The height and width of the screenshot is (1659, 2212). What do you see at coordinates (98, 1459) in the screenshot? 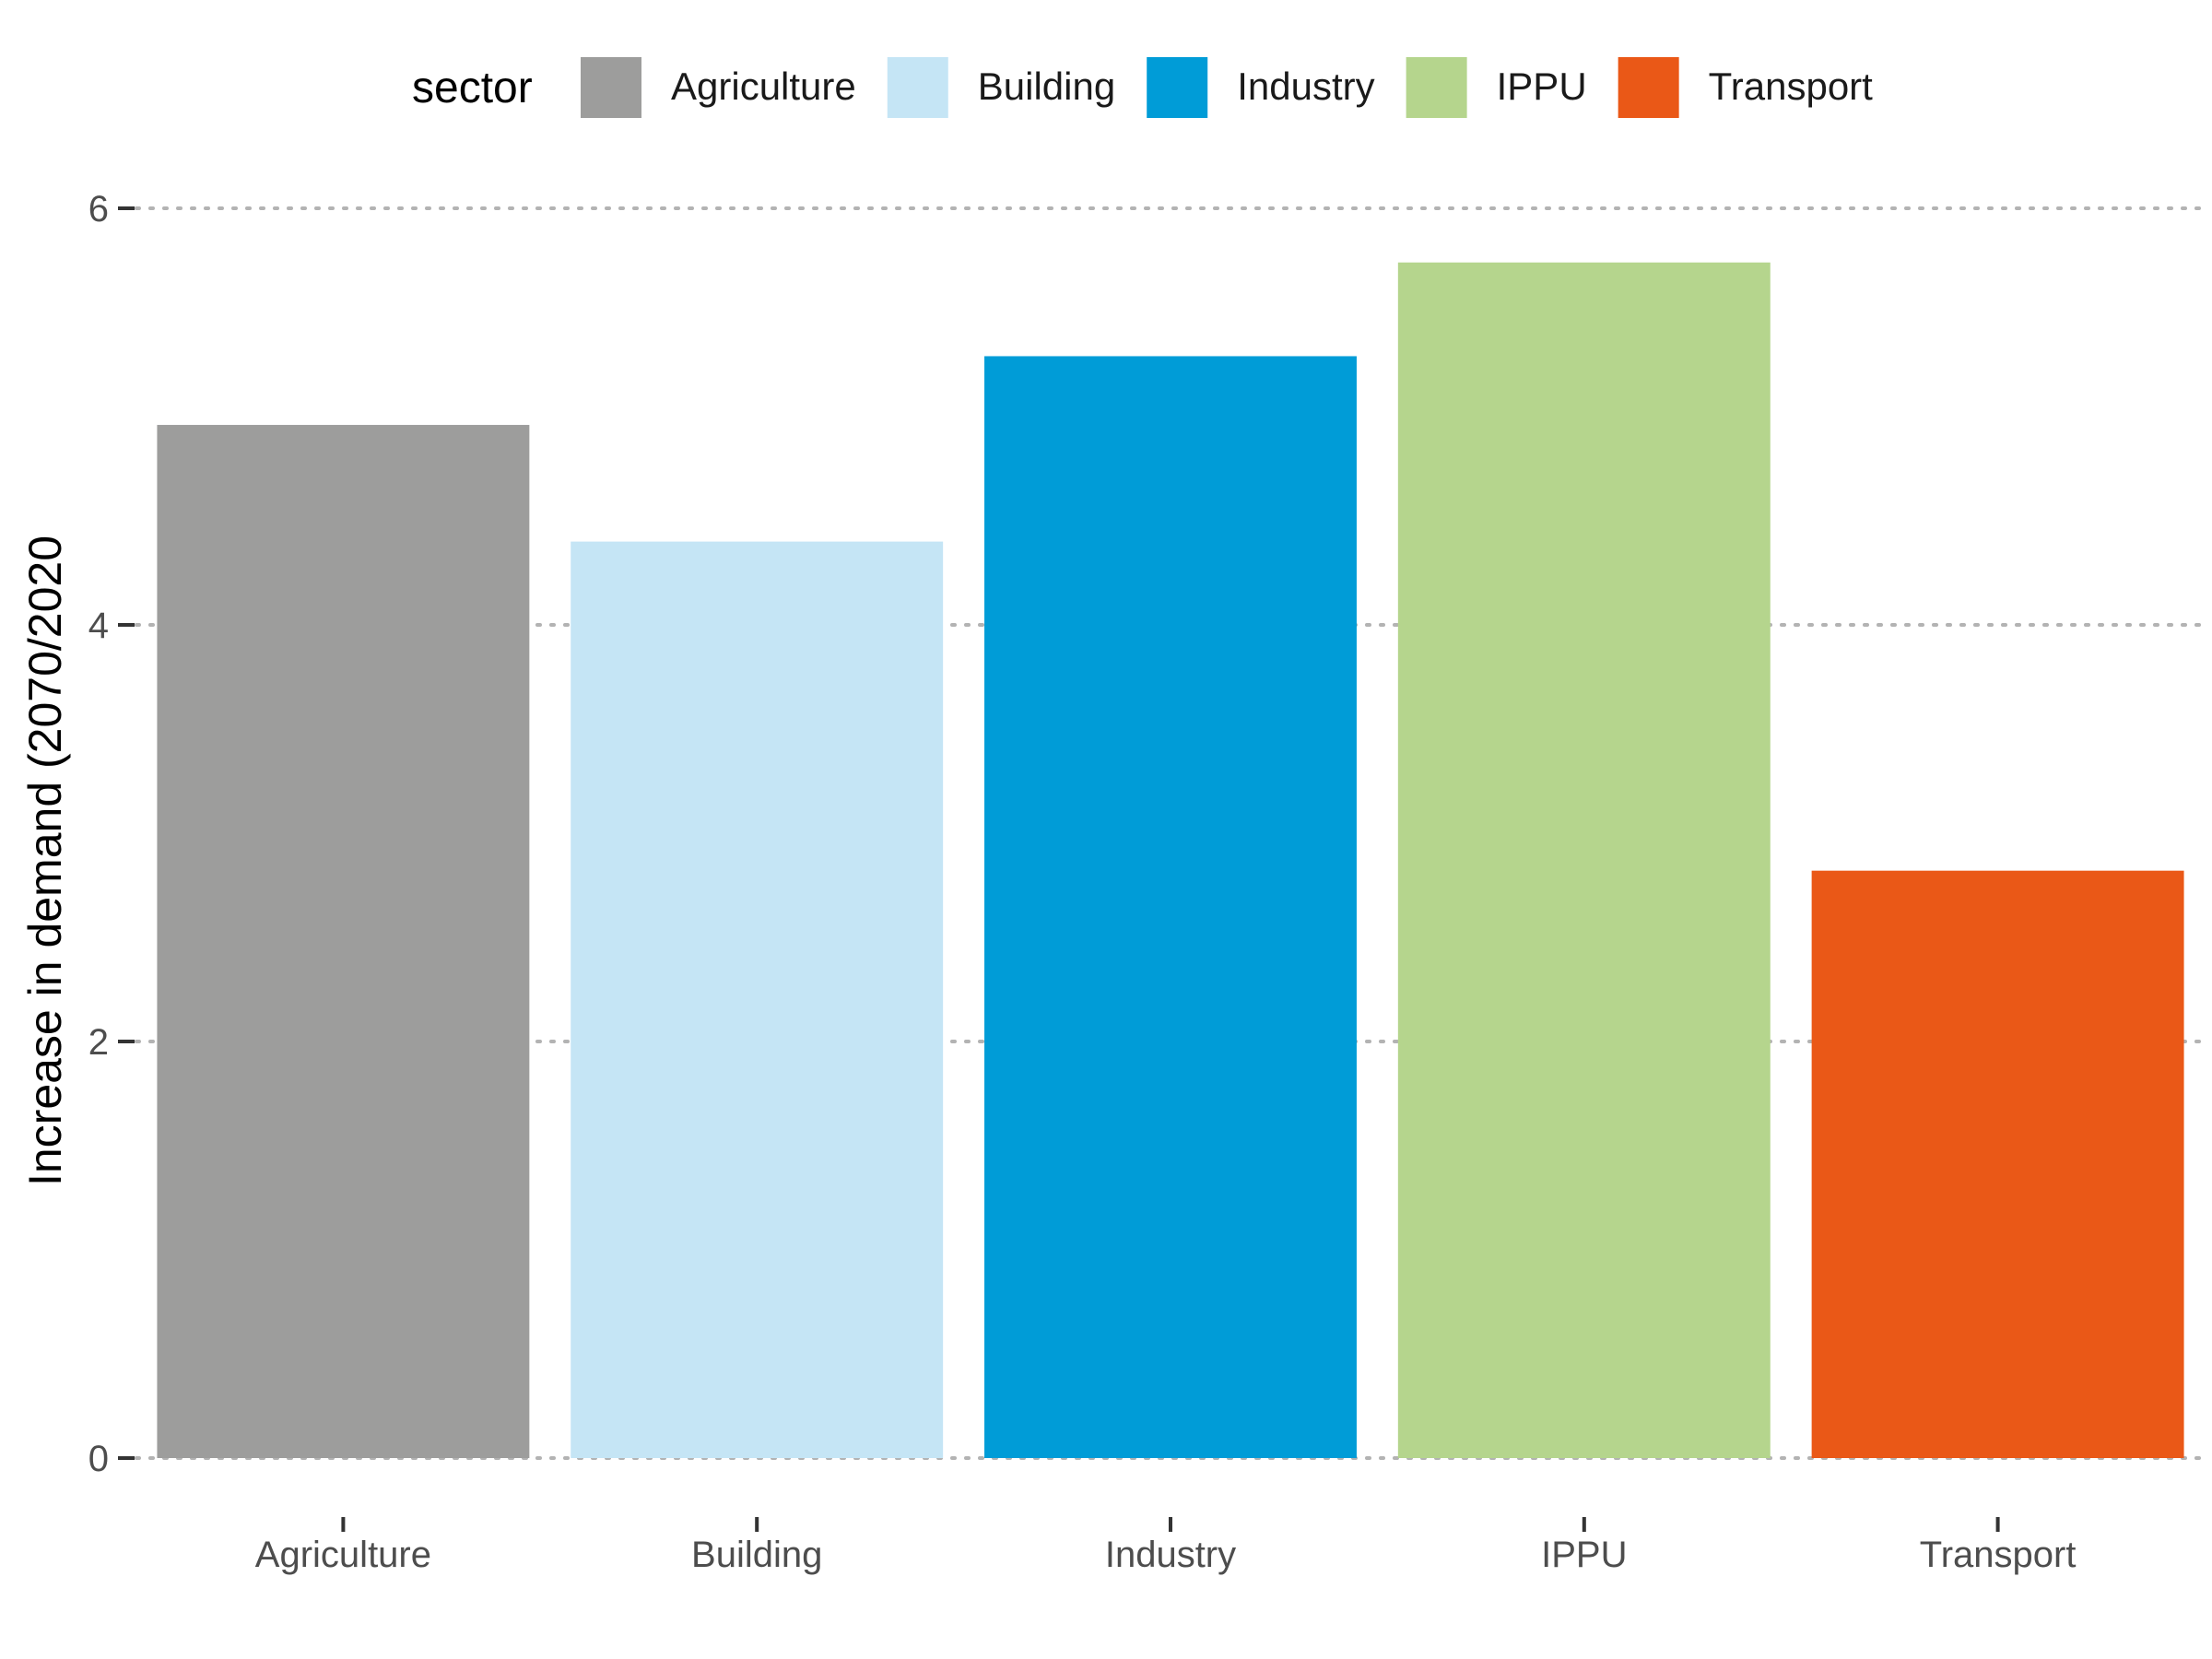
I see `y-tick-label-0: 0` at bounding box center [98, 1459].